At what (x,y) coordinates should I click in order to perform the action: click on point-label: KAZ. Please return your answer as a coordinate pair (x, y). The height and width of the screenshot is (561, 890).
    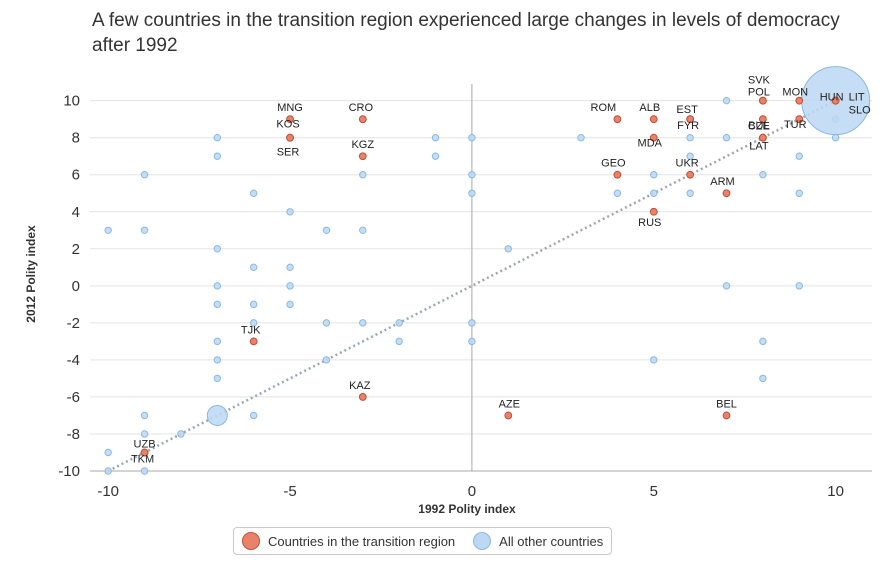
    Looking at the image, I should click on (360, 386).